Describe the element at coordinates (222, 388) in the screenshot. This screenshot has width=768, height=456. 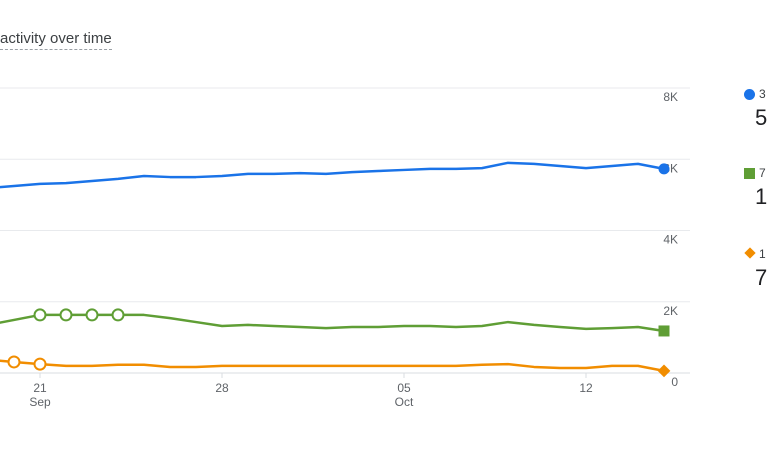
I see `x-tick-label: 28` at that location.